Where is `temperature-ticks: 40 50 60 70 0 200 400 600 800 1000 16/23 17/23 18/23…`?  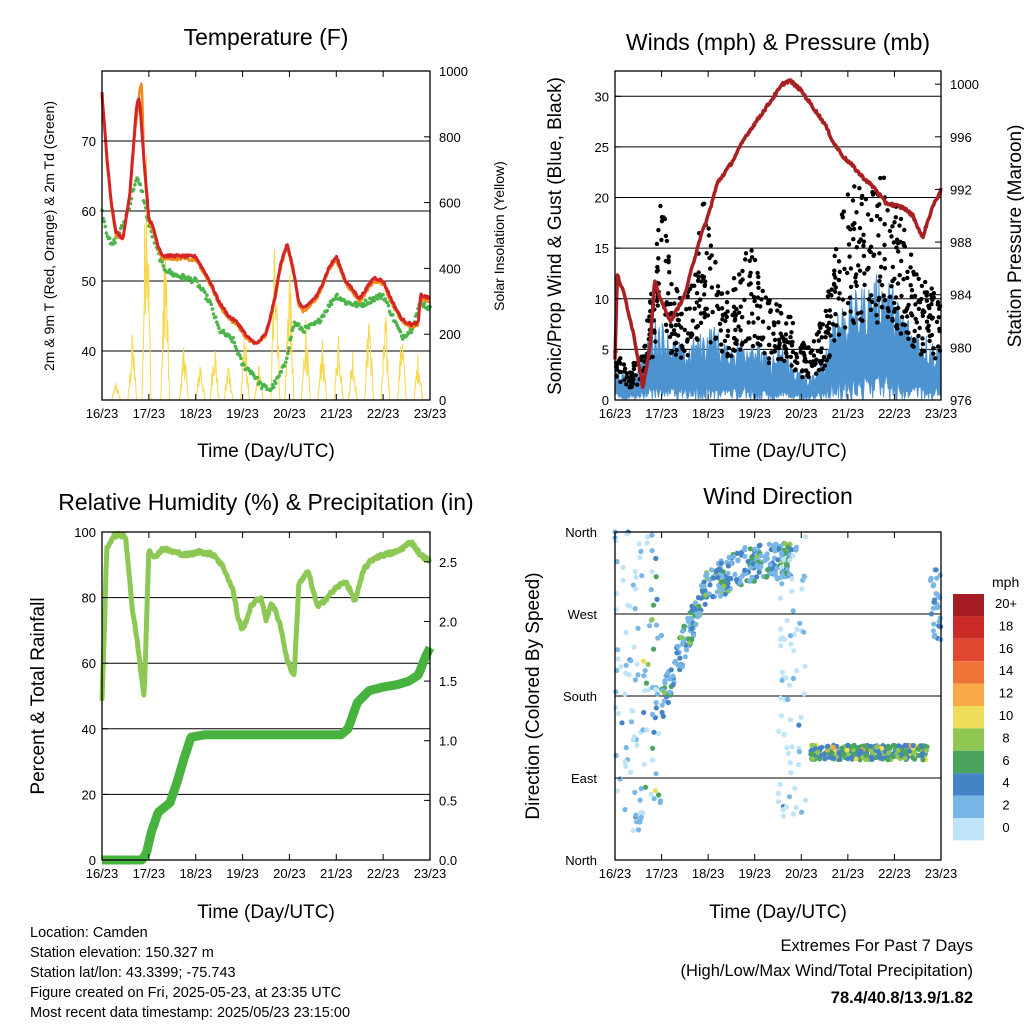
temperature-ticks: 40 50 60 70 0 200 400 600 800 1000 16/23 17/23 18/23… is located at coordinates (275, 242).